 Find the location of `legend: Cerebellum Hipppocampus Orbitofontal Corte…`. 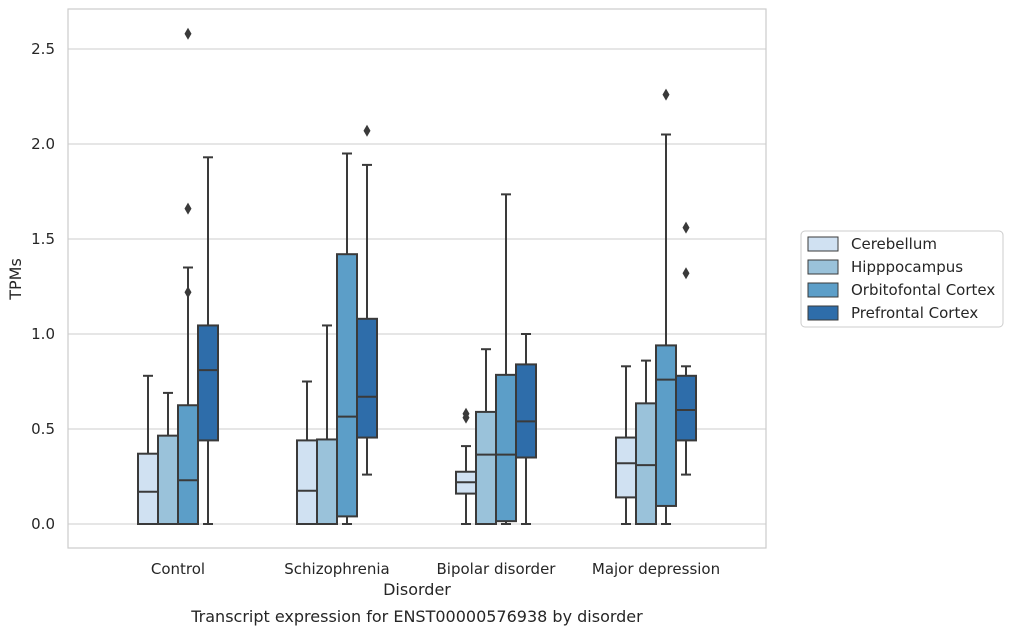

legend: Cerebellum Hipppocampus Orbitofontal Corte… is located at coordinates (902, 279).